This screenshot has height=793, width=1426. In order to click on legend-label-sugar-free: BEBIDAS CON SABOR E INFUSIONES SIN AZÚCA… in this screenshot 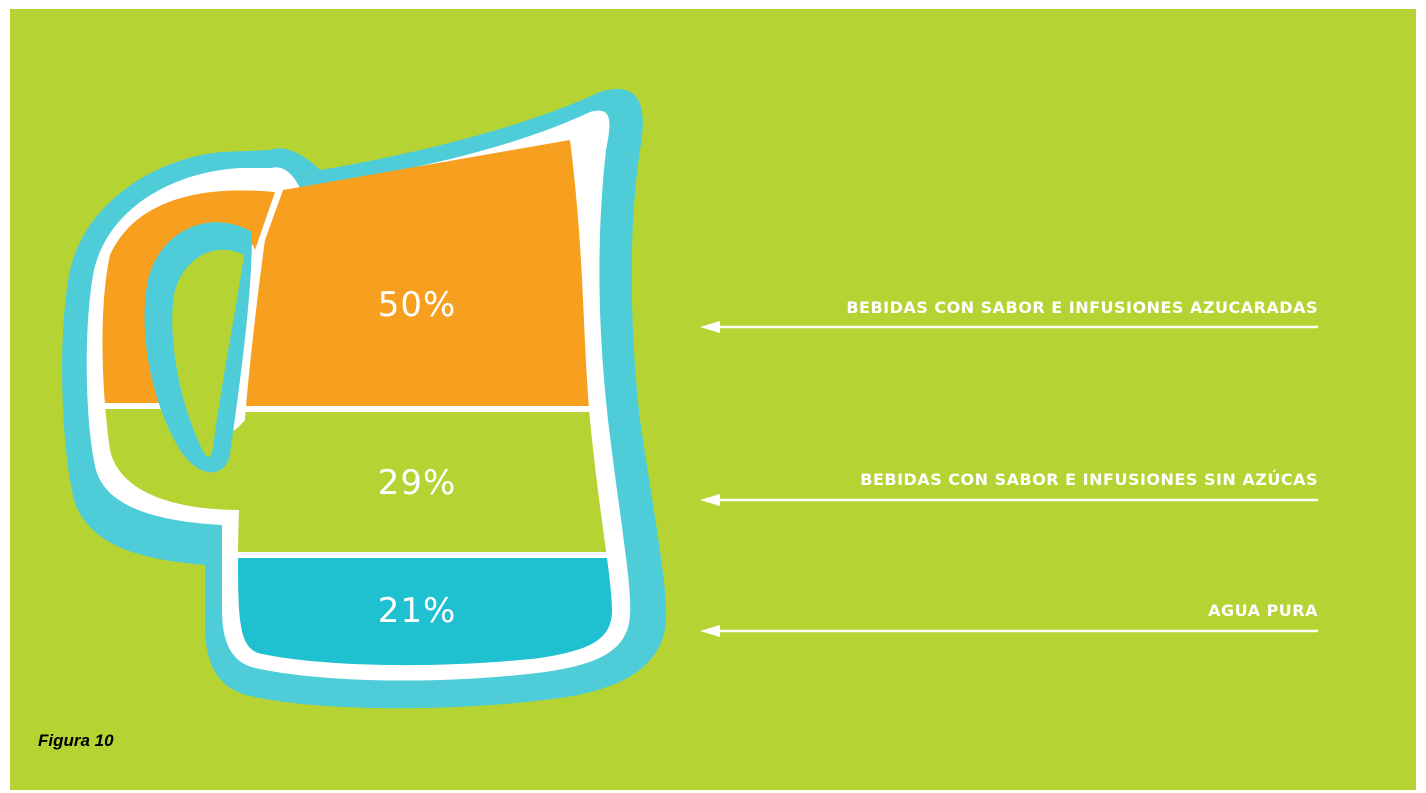, I will do `click(1089, 479)`.